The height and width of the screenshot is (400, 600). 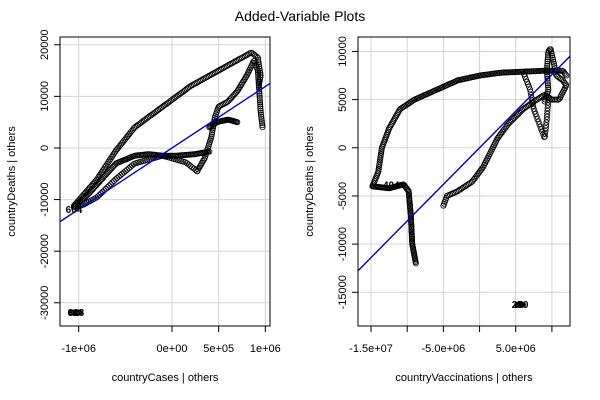 I want to click on y-tick-label: -15000, so click(x=343, y=292).